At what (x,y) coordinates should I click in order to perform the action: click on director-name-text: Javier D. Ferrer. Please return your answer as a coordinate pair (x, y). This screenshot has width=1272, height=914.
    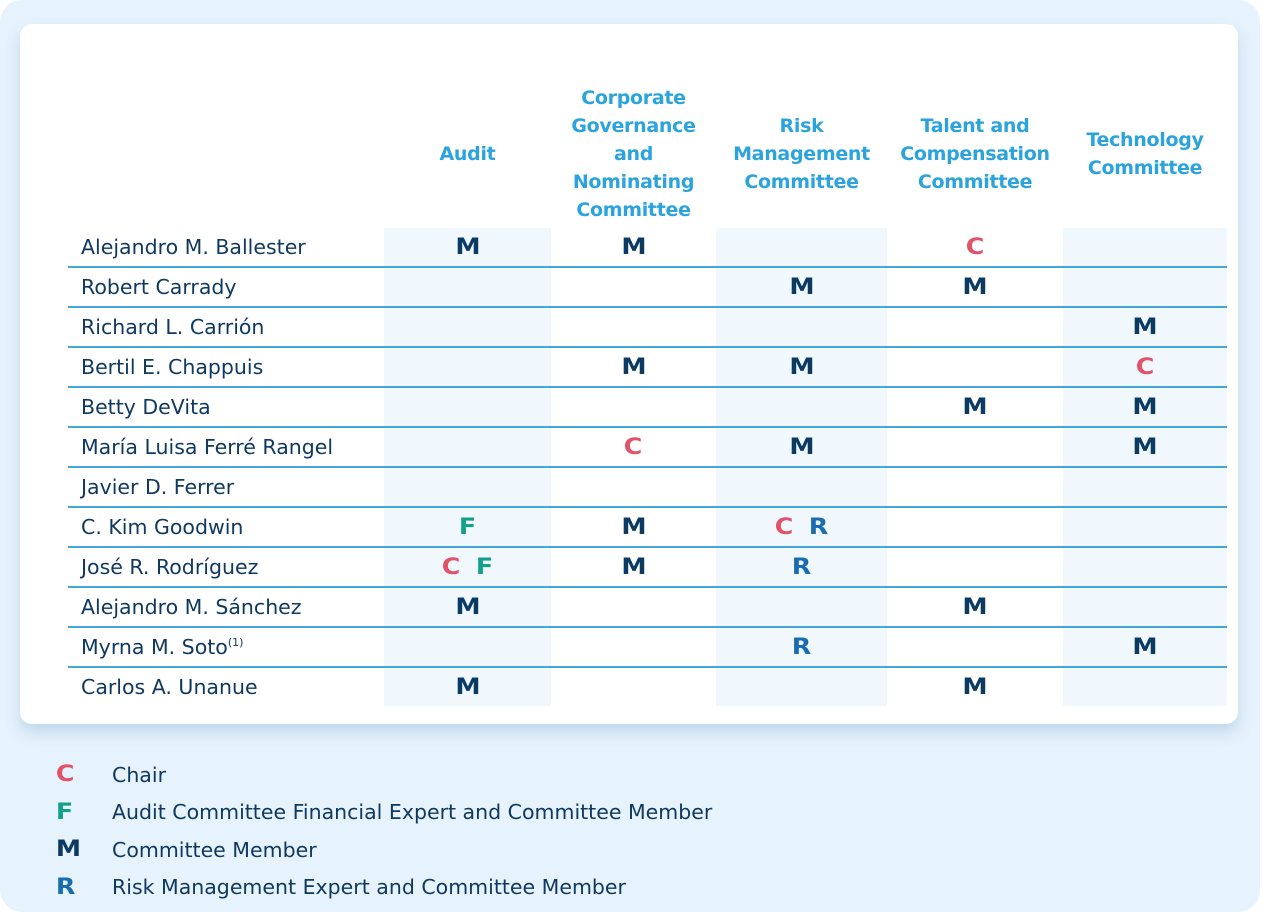
    Looking at the image, I should click on (158, 487).